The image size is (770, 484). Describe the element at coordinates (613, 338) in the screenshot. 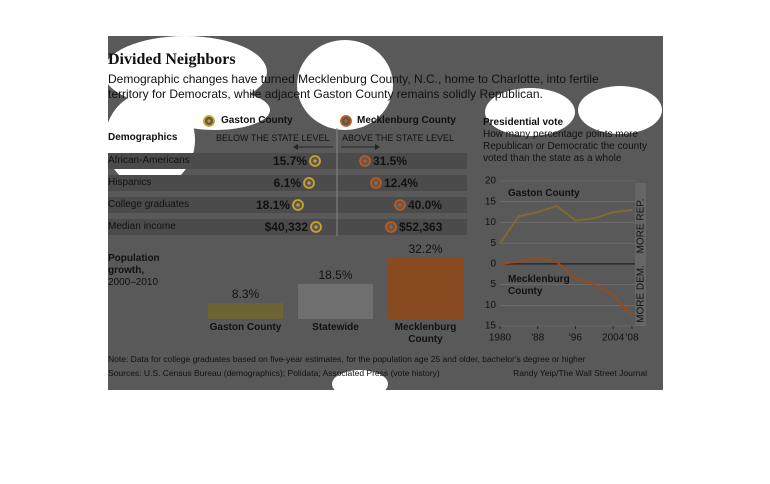

I see `x-tick-label: 2004` at that location.